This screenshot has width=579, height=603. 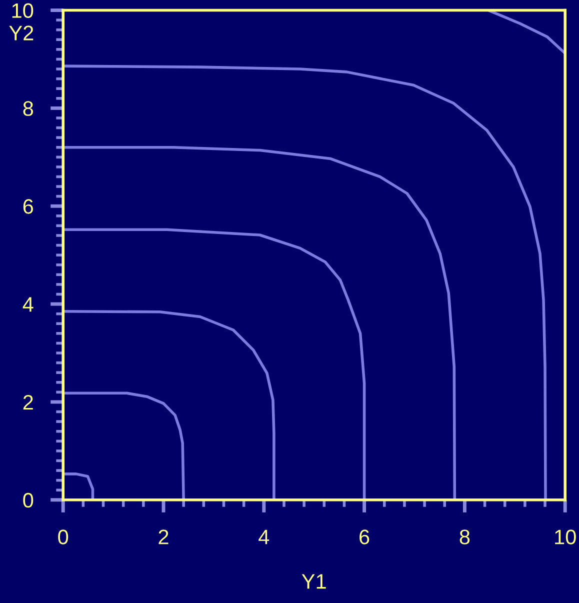 I want to click on x-tick-label: 6, so click(x=365, y=537).